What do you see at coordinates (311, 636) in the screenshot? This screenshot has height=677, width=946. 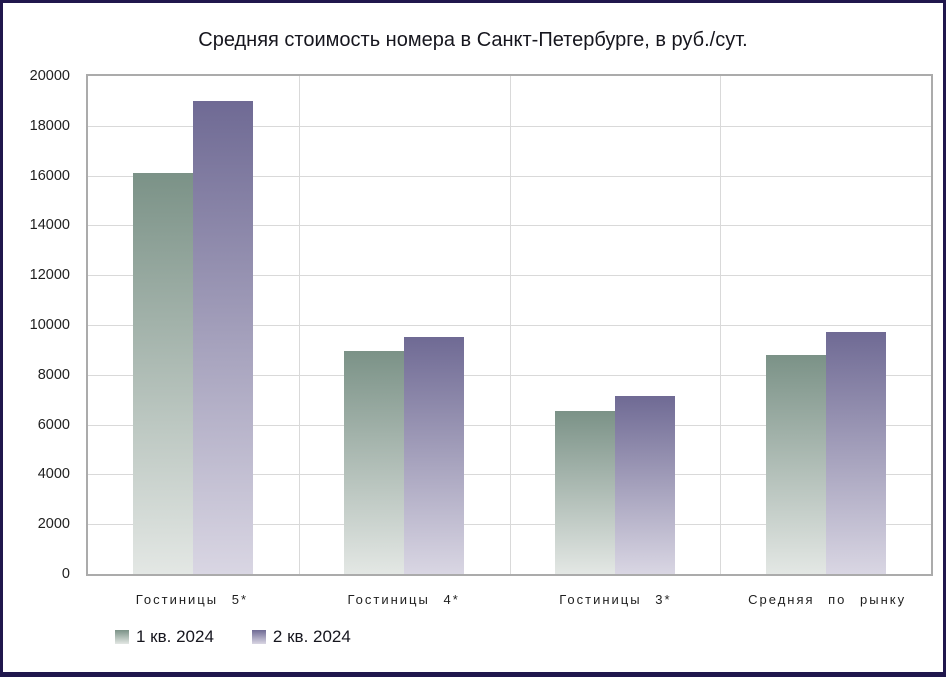 I see `legend-label: 2 кв. 2024` at bounding box center [311, 636].